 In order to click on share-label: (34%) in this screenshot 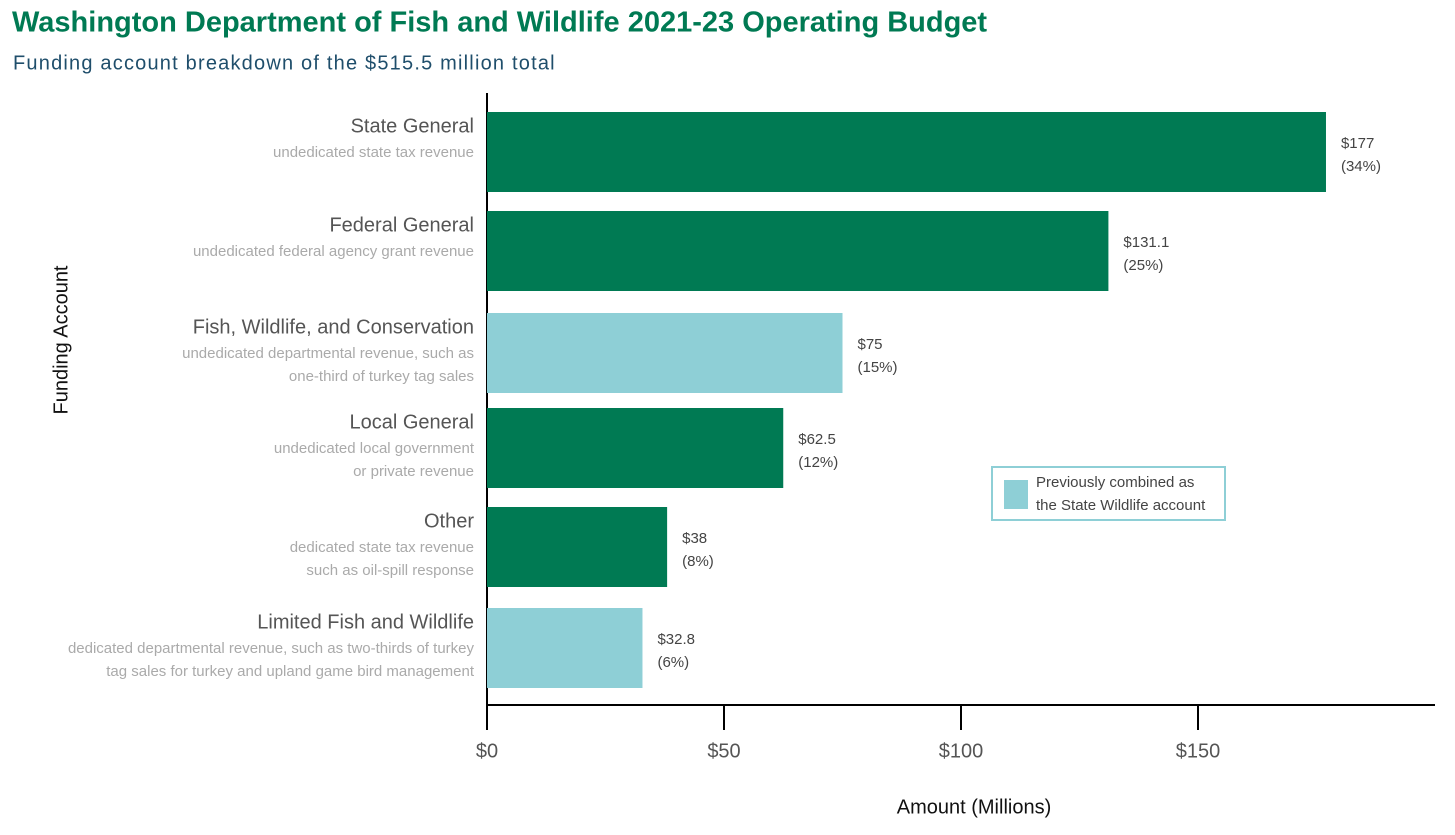, I will do `click(1361, 166)`.